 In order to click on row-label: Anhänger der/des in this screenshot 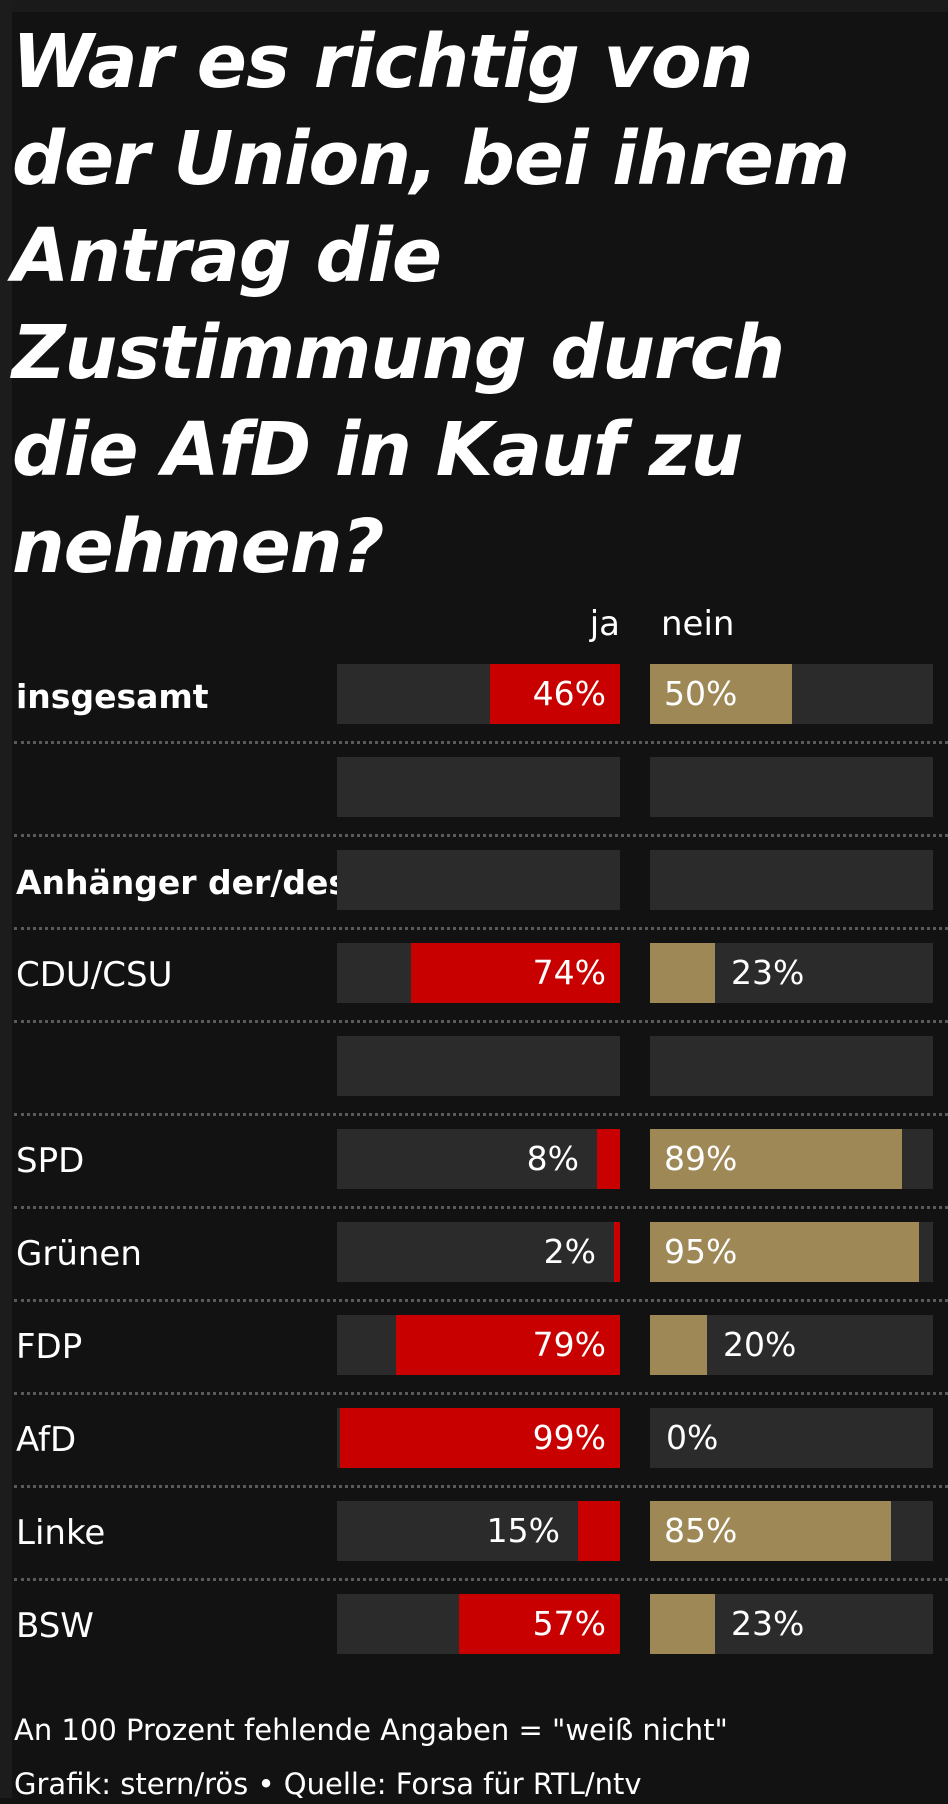, I will do `click(182, 882)`.